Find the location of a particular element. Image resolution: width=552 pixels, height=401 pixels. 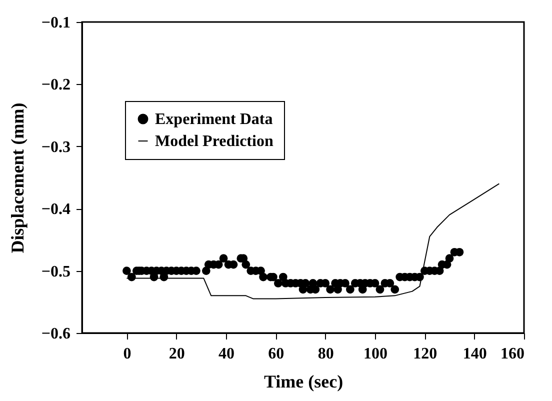

x-tick-label: 100 is located at coordinates (376, 354).